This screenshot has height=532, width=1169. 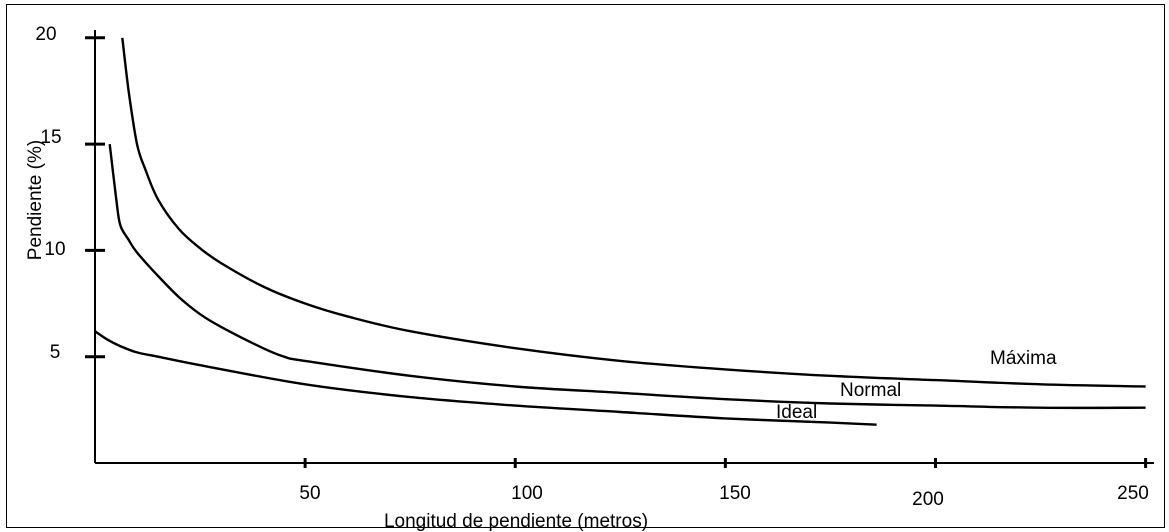 What do you see at coordinates (916, 385) in the screenshot?
I see `series-labels: Máxima Normal Ideal` at bounding box center [916, 385].